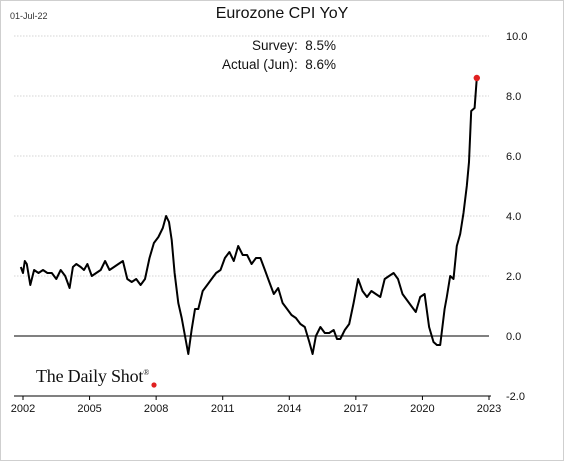 Image resolution: width=564 pixels, height=461 pixels. I want to click on x-tick-label: 2014, so click(289, 409).